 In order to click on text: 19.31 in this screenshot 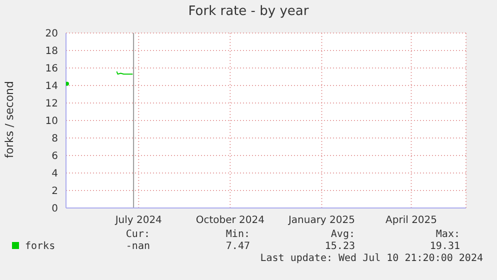, I will do `click(445, 246)`.